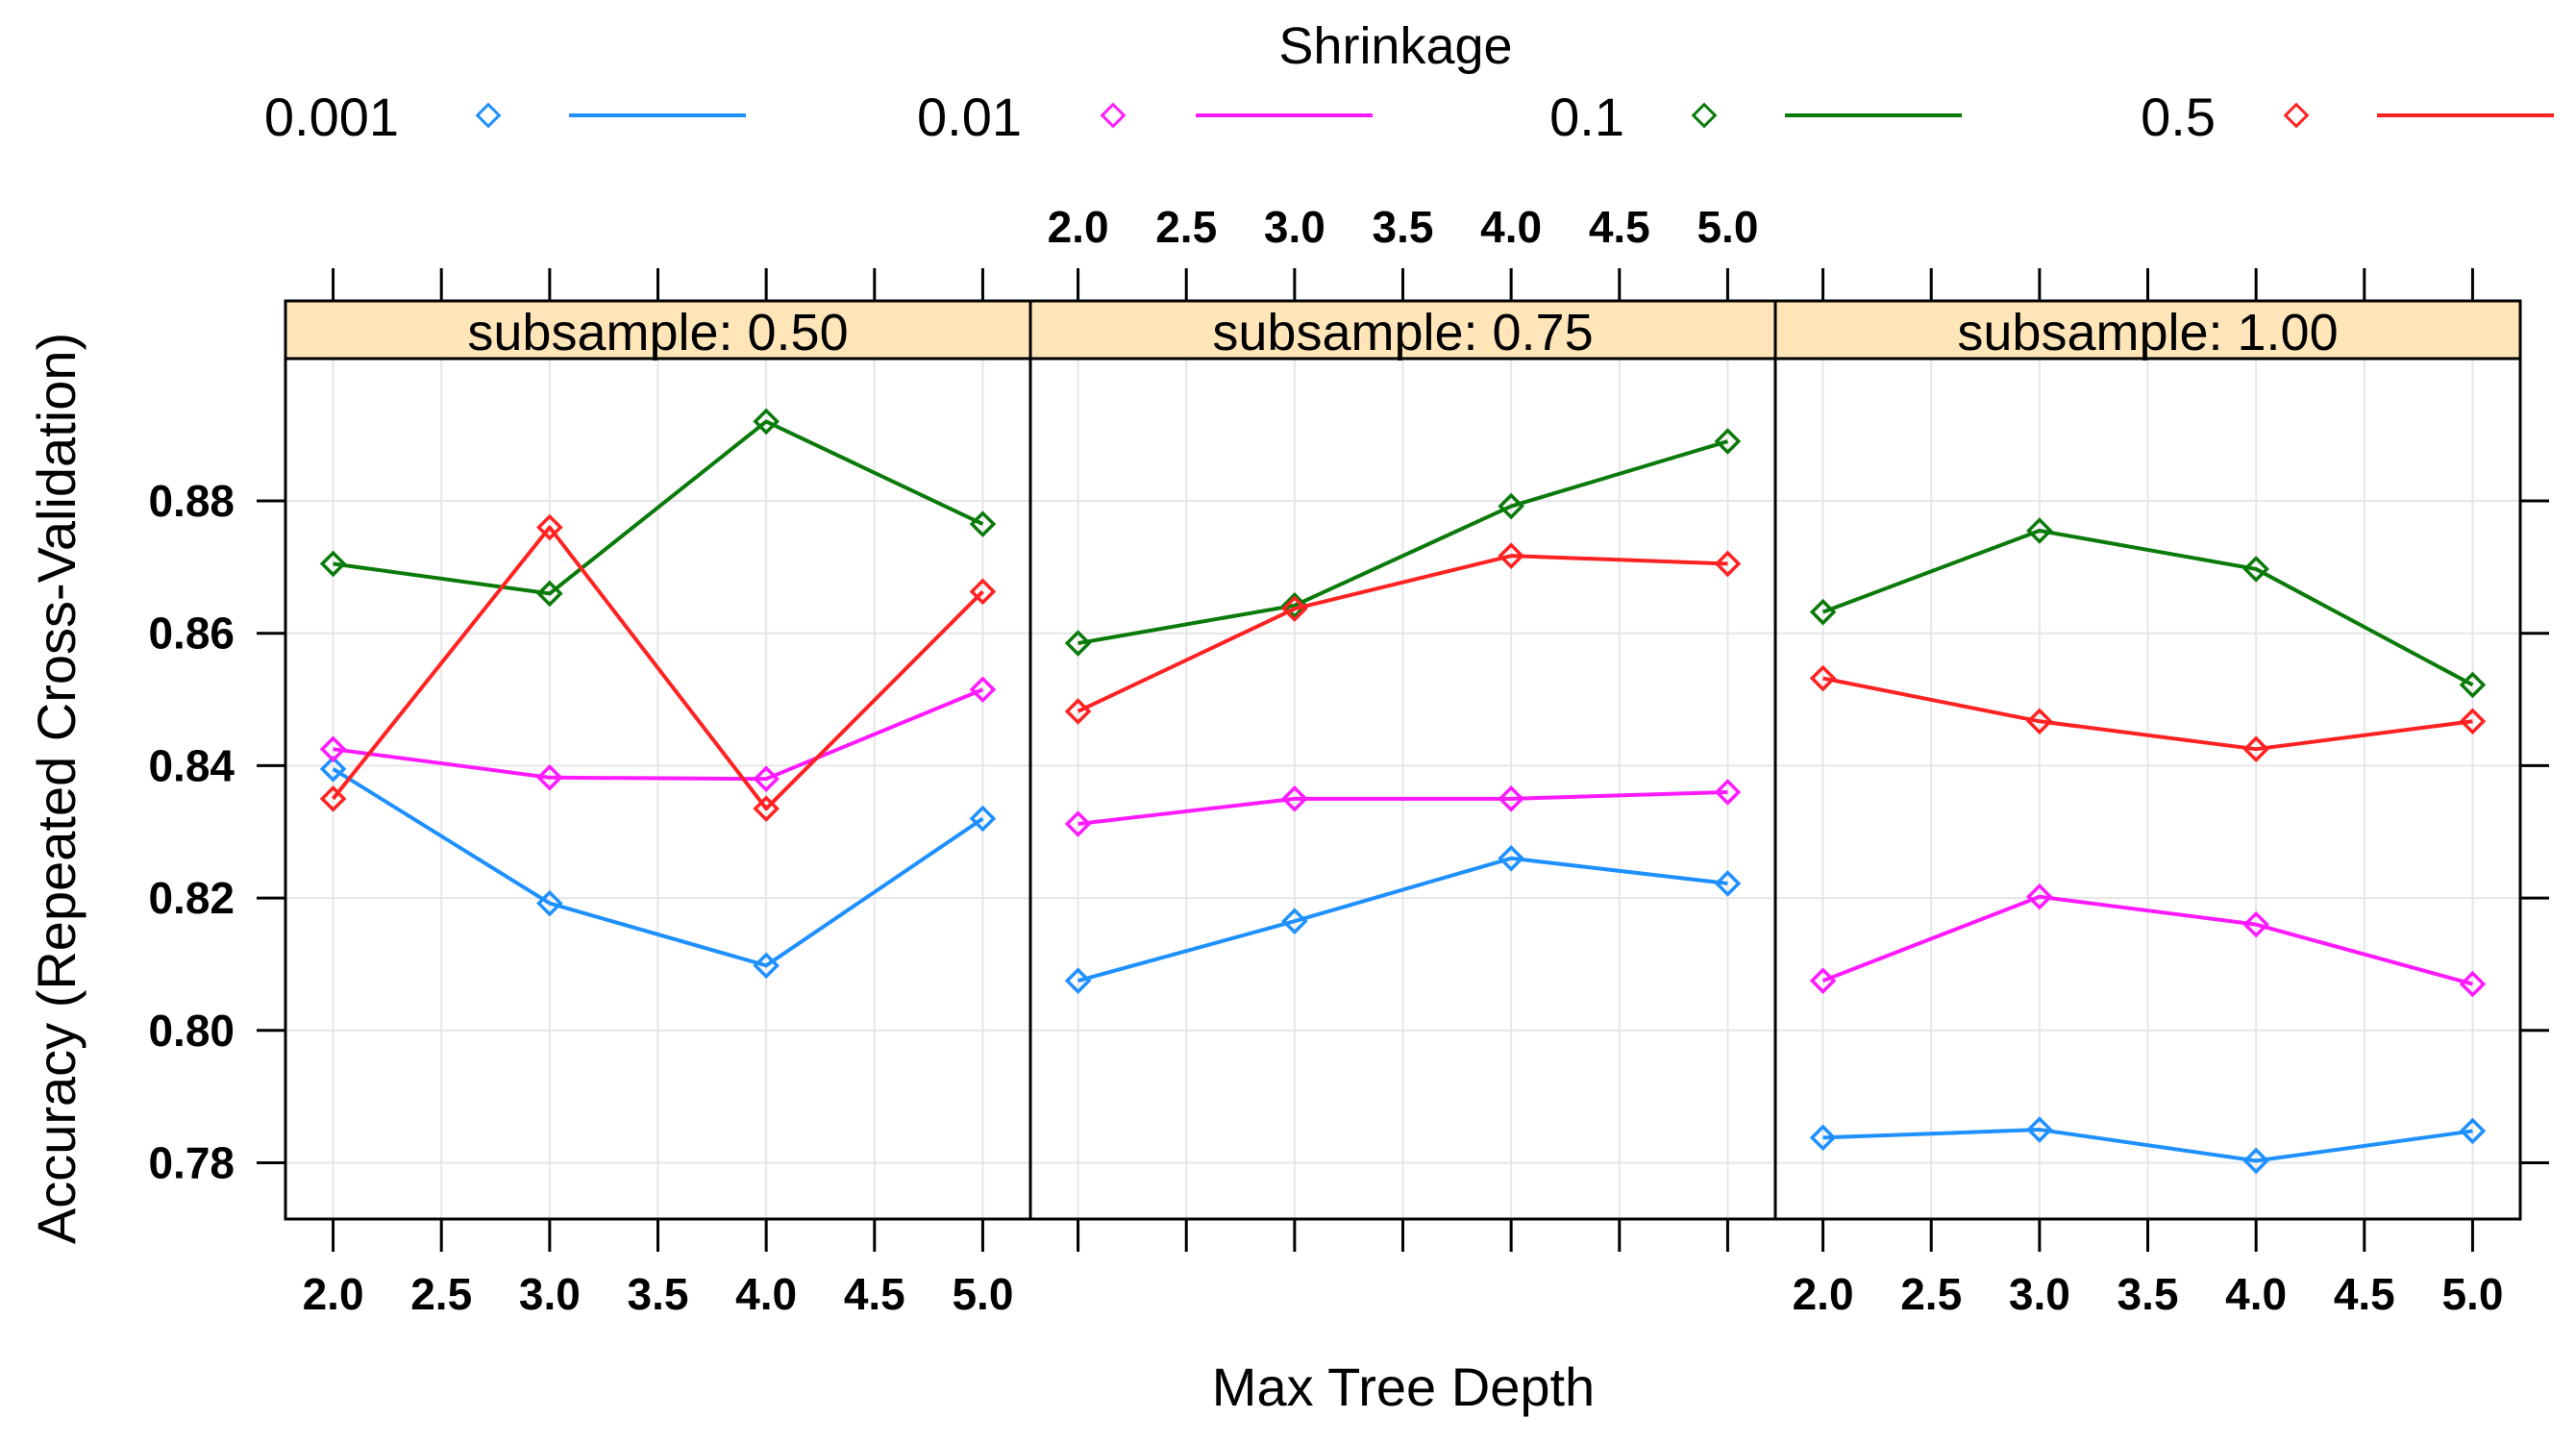 The height and width of the screenshot is (1444, 2576). Describe the element at coordinates (1586, 117) in the screenshot. I see `legend-label-0.1: 0.1` at that location.